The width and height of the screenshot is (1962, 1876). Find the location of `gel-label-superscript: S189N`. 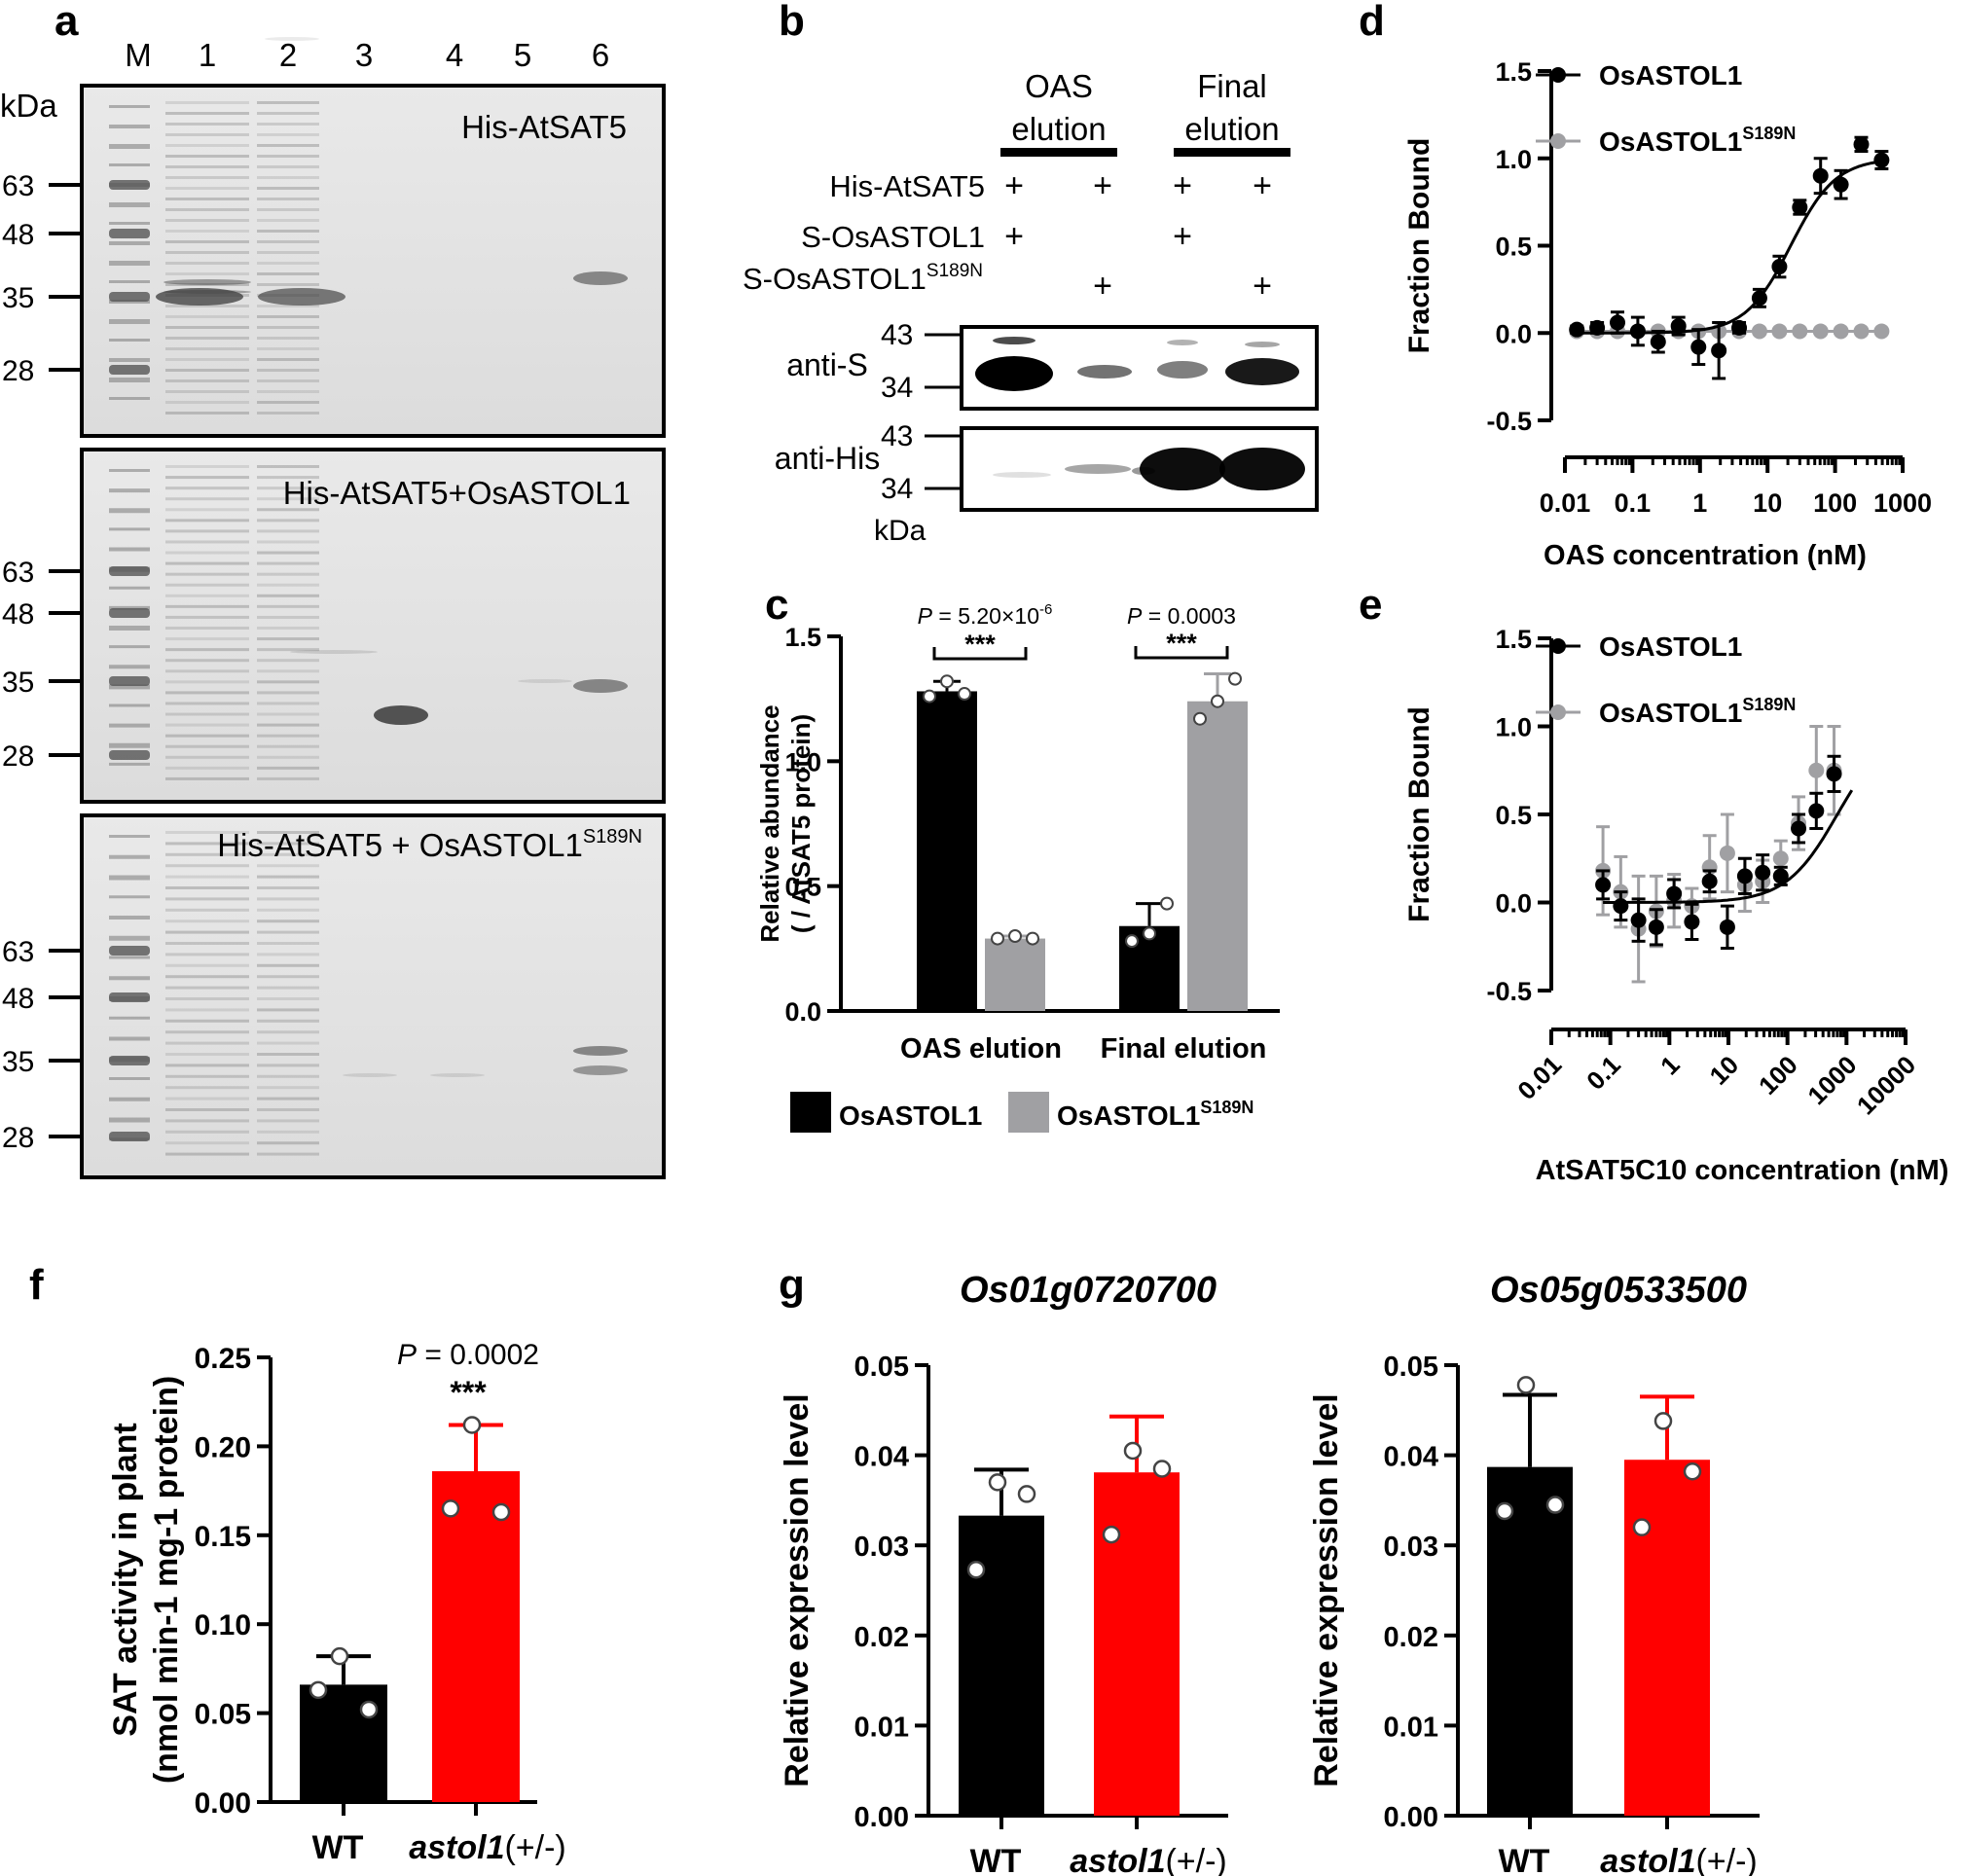

gel-label-superscript: S189N is located at coordinates (612, 837).